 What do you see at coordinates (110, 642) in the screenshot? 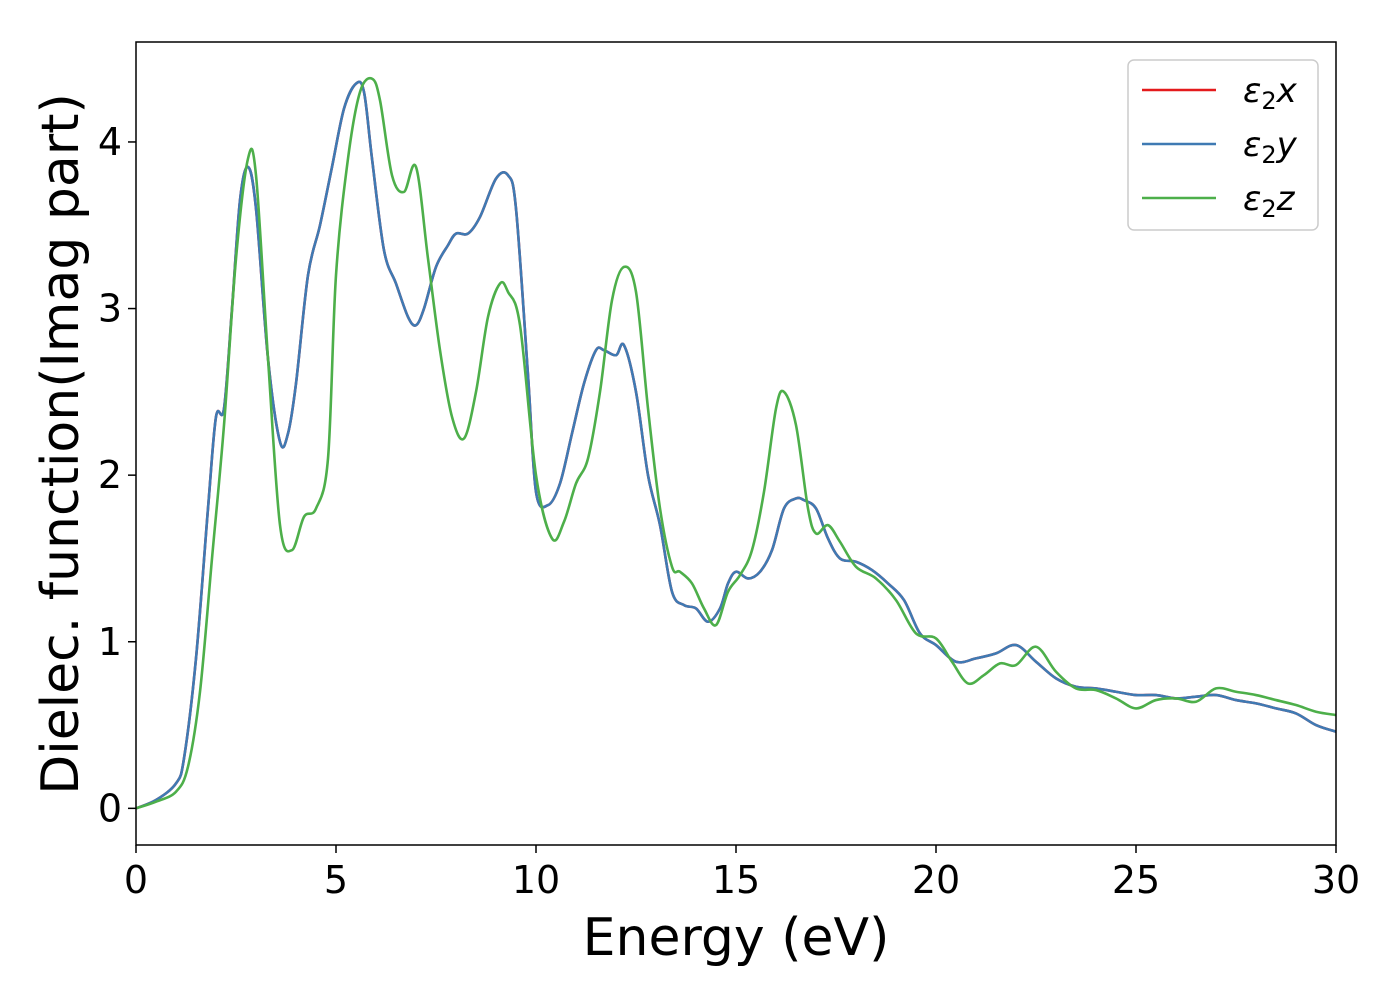
I see `y-tick-label: 1` at bounding box center [110, 642].